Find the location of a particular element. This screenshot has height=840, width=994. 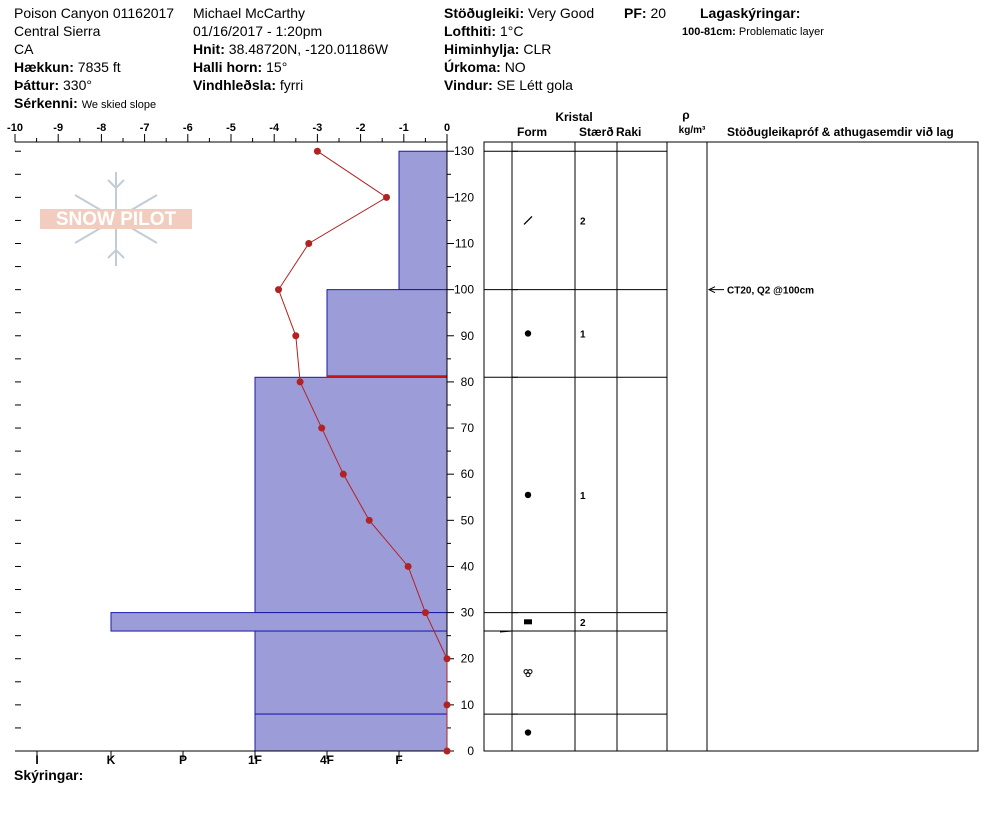

test-arrow-icon is located at coordinates (711, 290).